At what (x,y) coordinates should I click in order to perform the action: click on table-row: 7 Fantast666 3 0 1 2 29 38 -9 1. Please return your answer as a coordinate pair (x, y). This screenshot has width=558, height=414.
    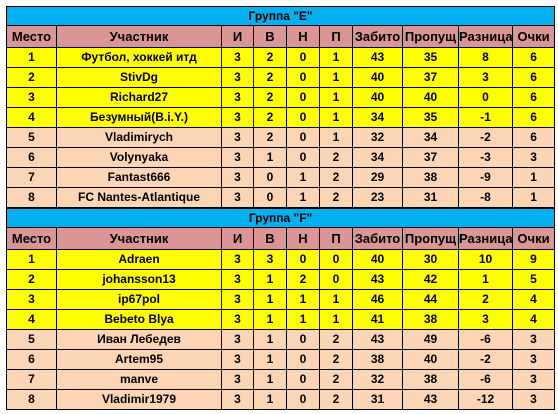
    Looking at the image, I should click on (281, 177).